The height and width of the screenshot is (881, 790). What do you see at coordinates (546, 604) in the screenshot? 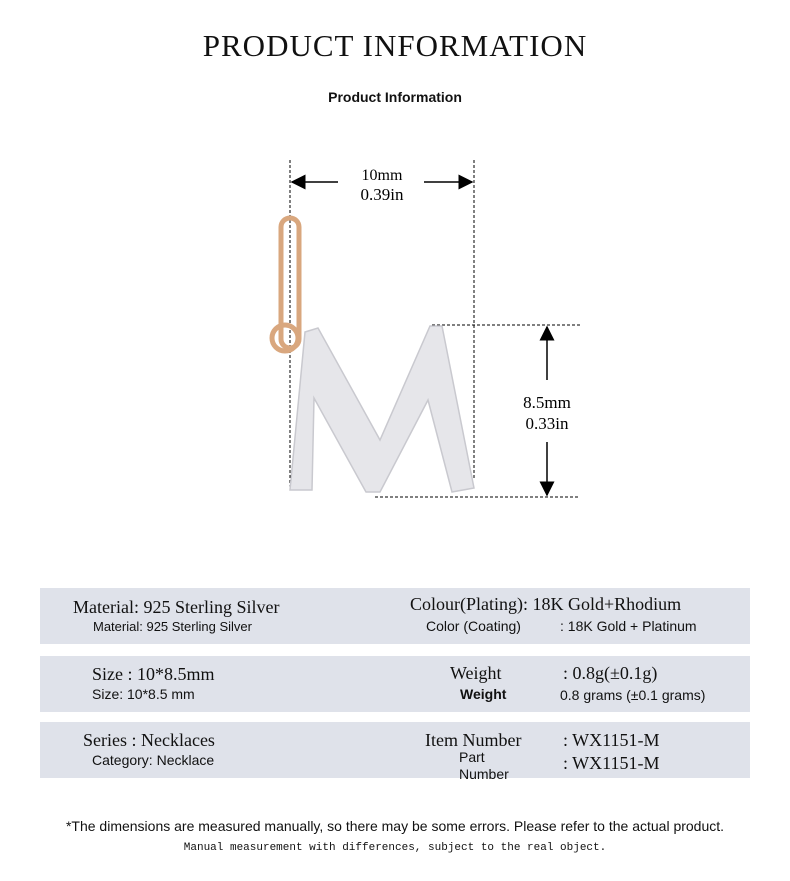
I see `colour-big: Colour(Plating): 18K Gold+Rhodium` at bounding box center [546, 604].